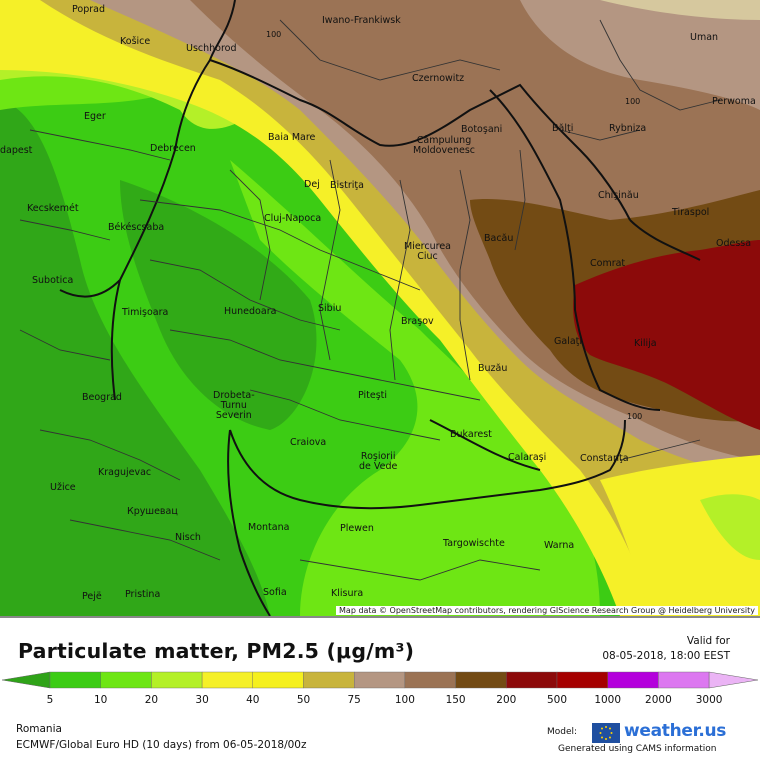  Describe the element at coordinates (666, 649) in the screenshot. I see `valid-time-box: Valid for 08-05-2018, 18:00 EEST` at that location.